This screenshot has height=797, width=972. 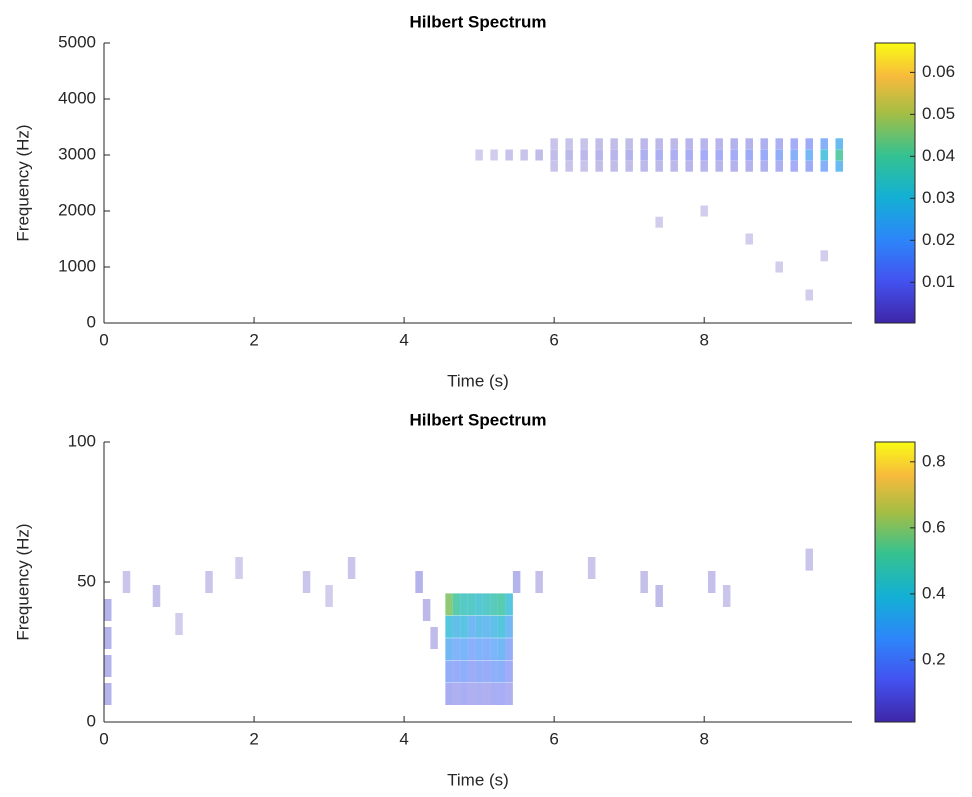 What do you see at coordinates (938, 281) in the screenshot?
I see `colorbar-tick-label: 0.01` at bounding box center [938, 281].